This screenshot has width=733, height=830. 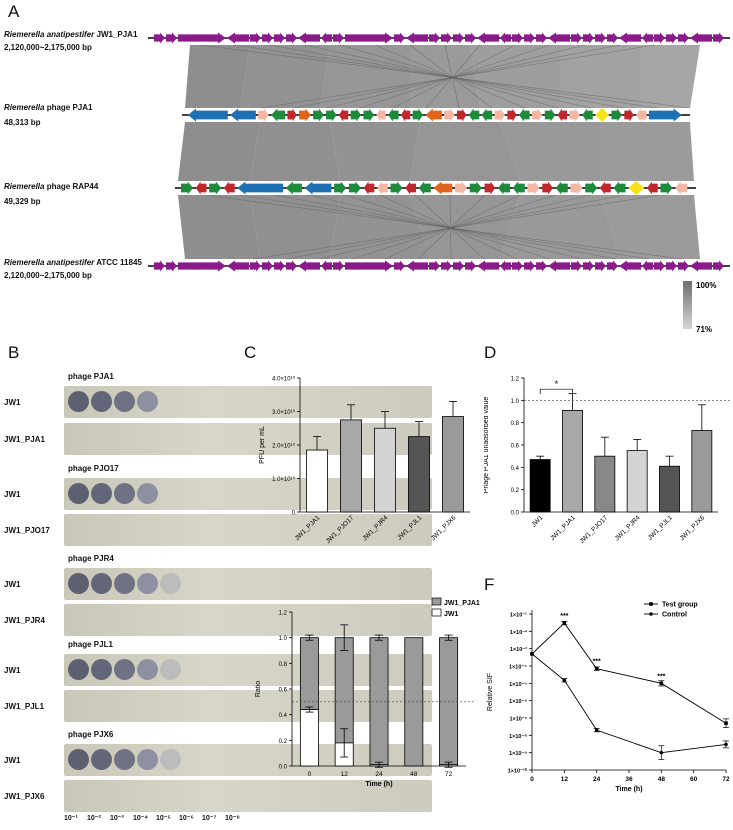 I want to click on y-tick-label: 0.8, so click(x=283, y=665).